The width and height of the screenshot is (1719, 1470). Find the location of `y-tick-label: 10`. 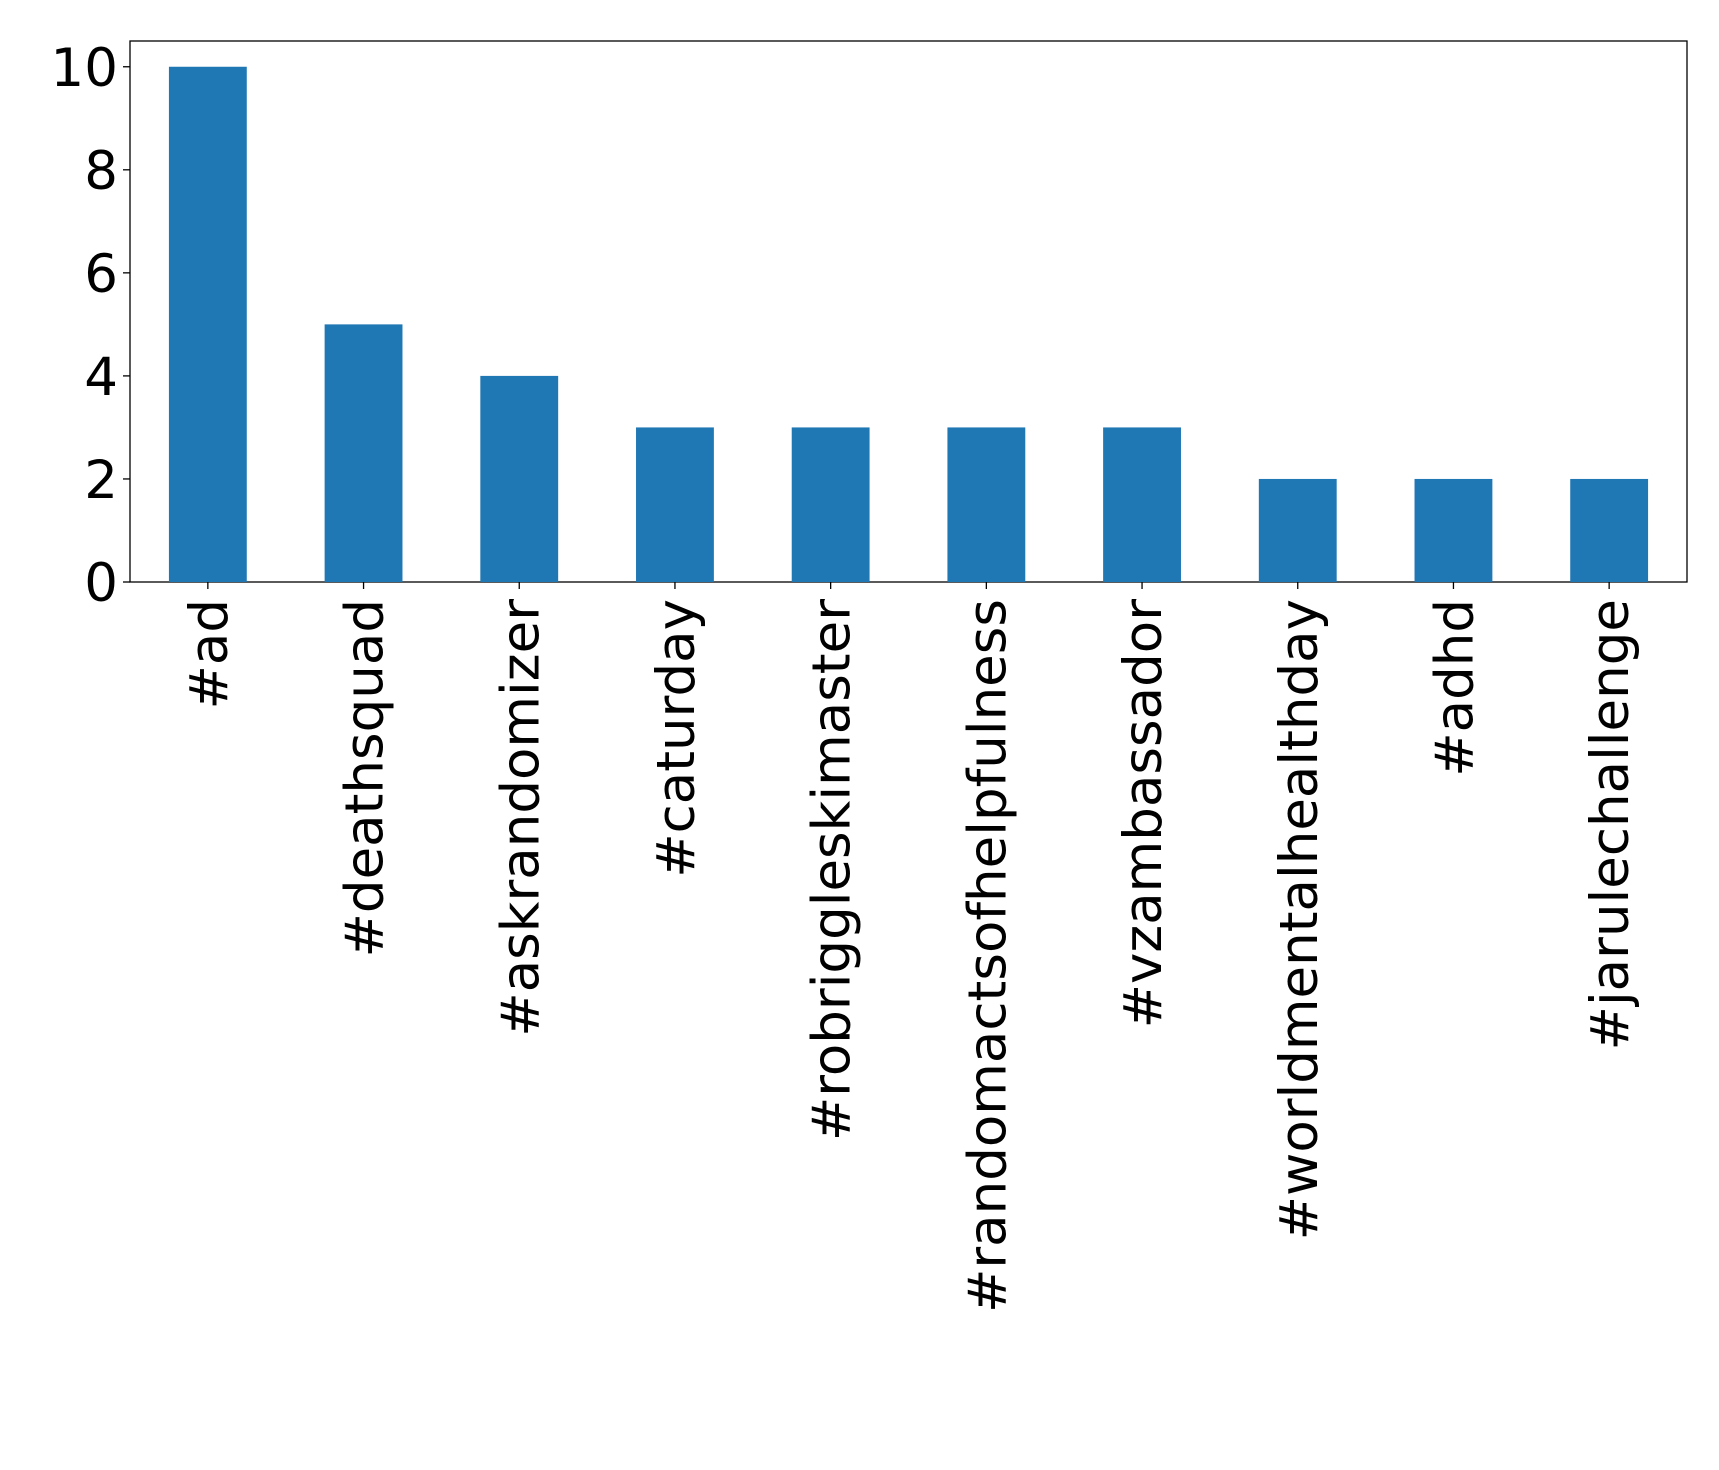

y-tick-label: 10 is located at coordinates (84, 68).